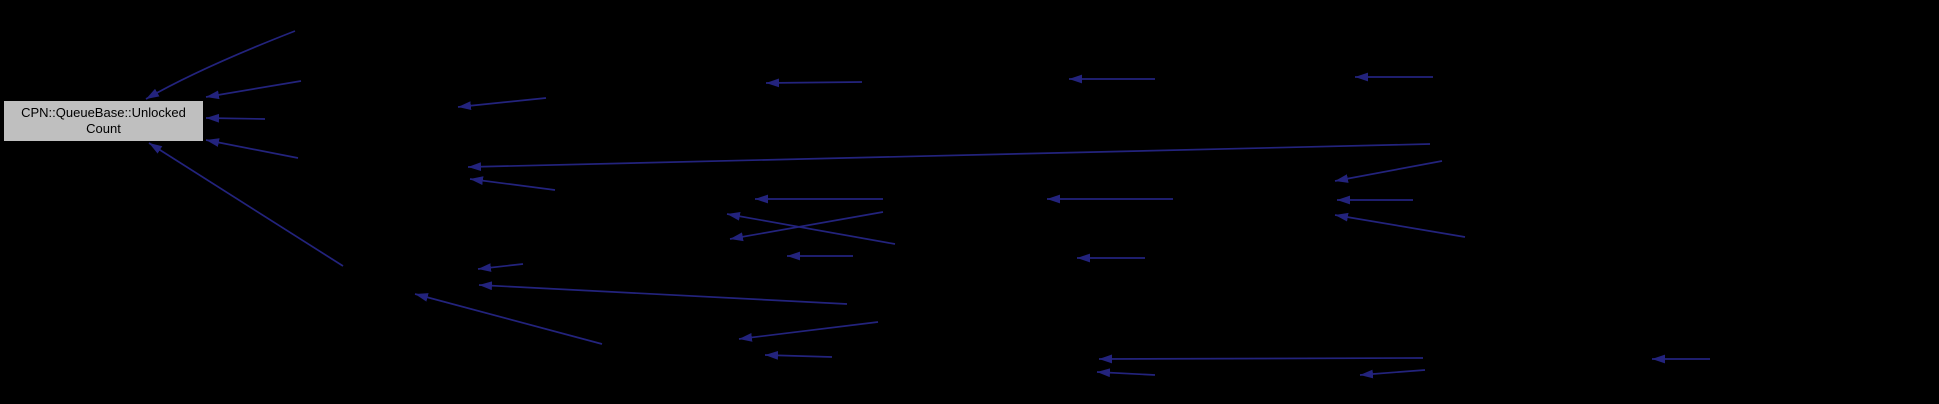  I want to click on node-cpn-queuebase-unlockedcount: CPN::QueueBase::Unlocked Count, so click(103, 121).